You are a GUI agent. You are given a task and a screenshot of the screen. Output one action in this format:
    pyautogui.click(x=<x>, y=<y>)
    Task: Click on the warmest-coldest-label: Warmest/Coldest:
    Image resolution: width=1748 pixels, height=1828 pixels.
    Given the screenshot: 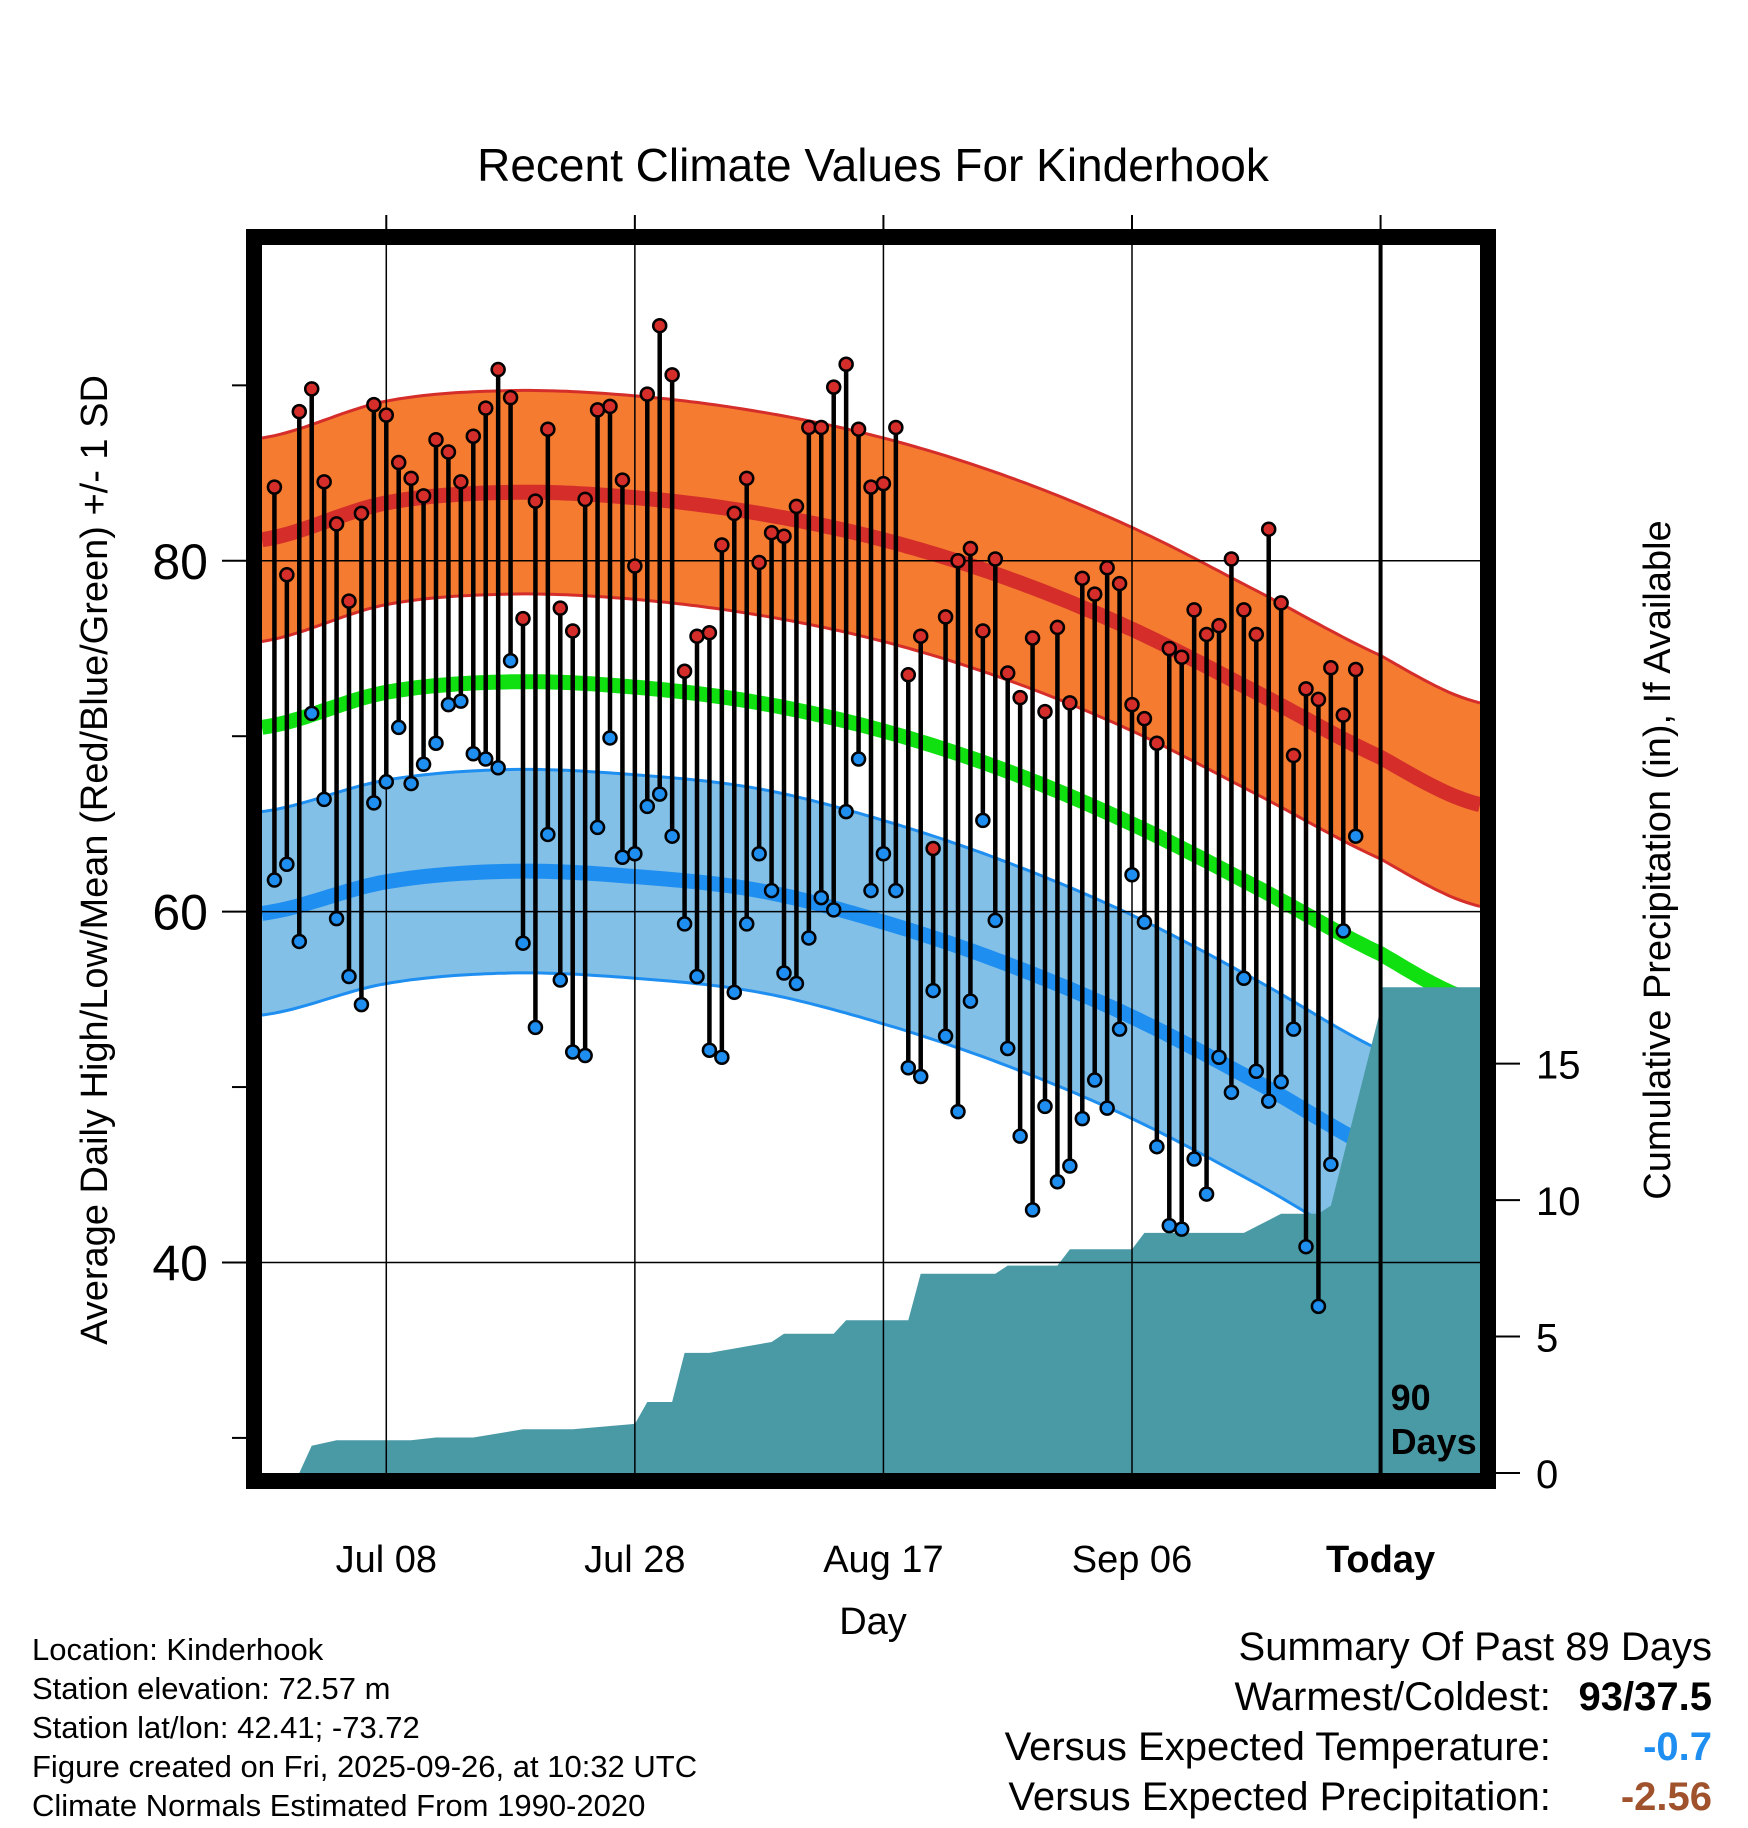 What is the action you would take?
    pyautogui.click(x=1392, y=1697)
    